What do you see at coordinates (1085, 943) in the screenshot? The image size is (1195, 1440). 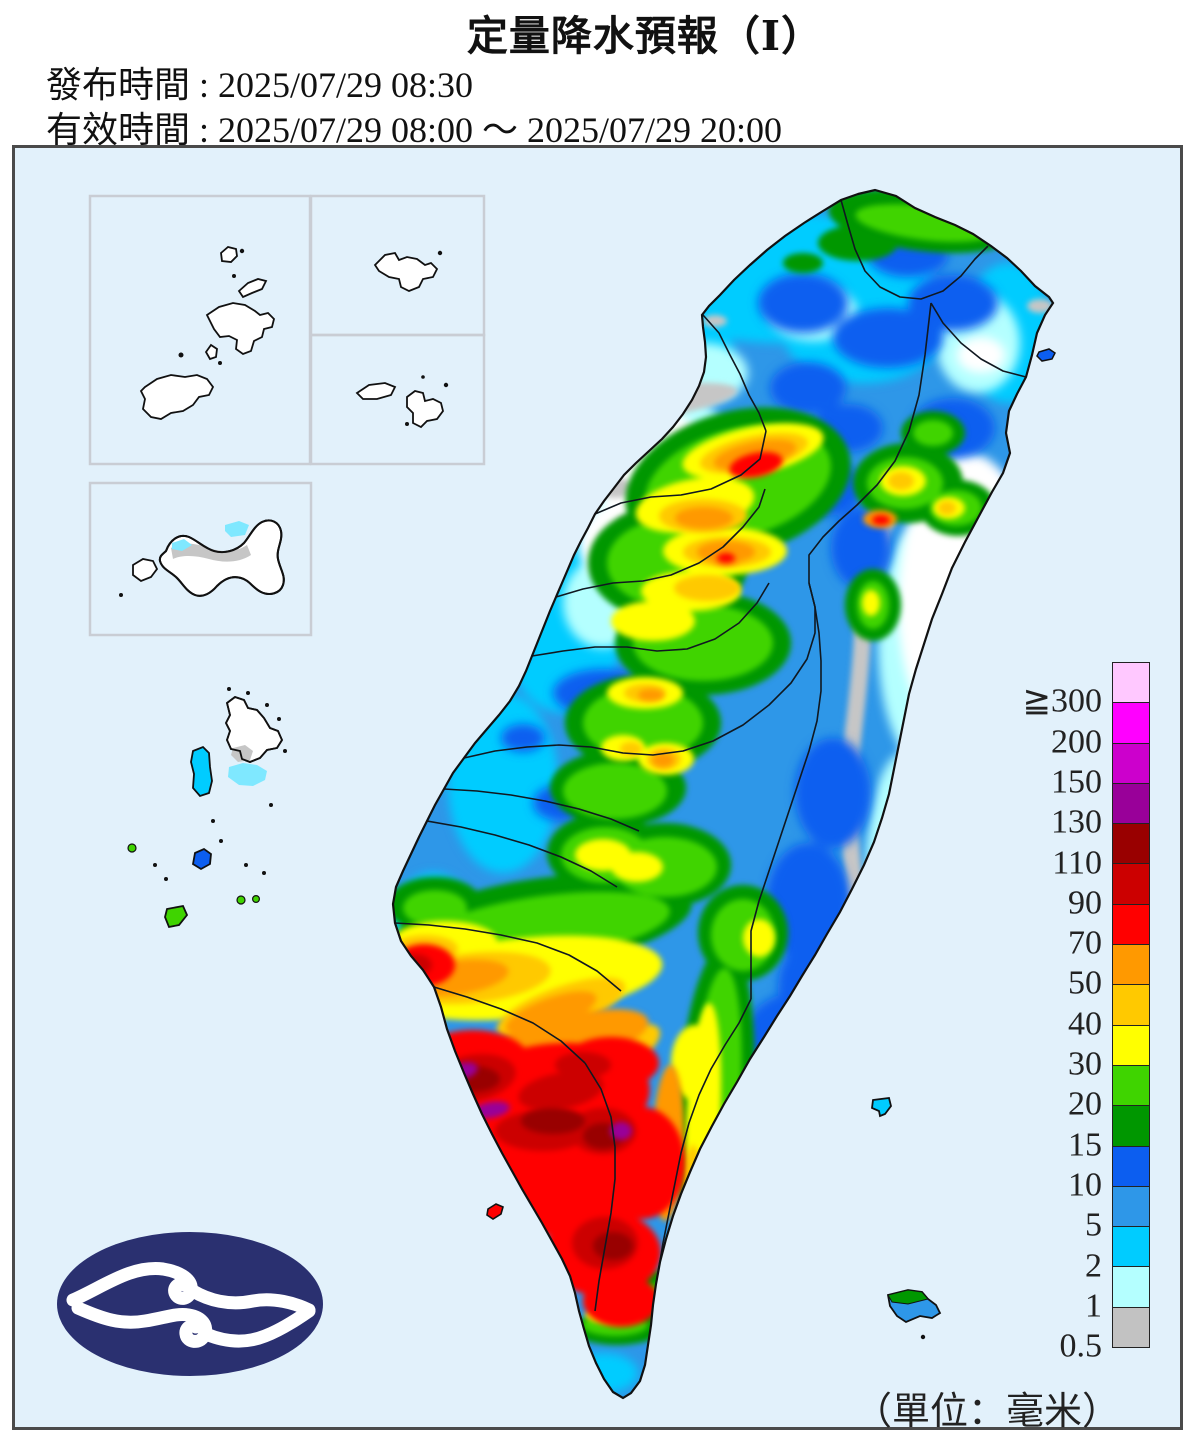 I see `legend-label: 70` at bounding box center [1085, 943].